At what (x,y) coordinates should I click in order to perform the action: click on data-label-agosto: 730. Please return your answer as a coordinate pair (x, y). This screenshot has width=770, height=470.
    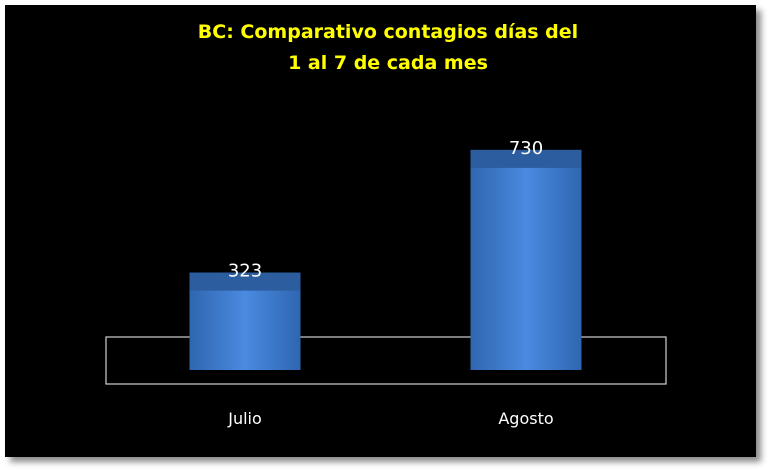
    Looking at the image, I should click on (526, 148).